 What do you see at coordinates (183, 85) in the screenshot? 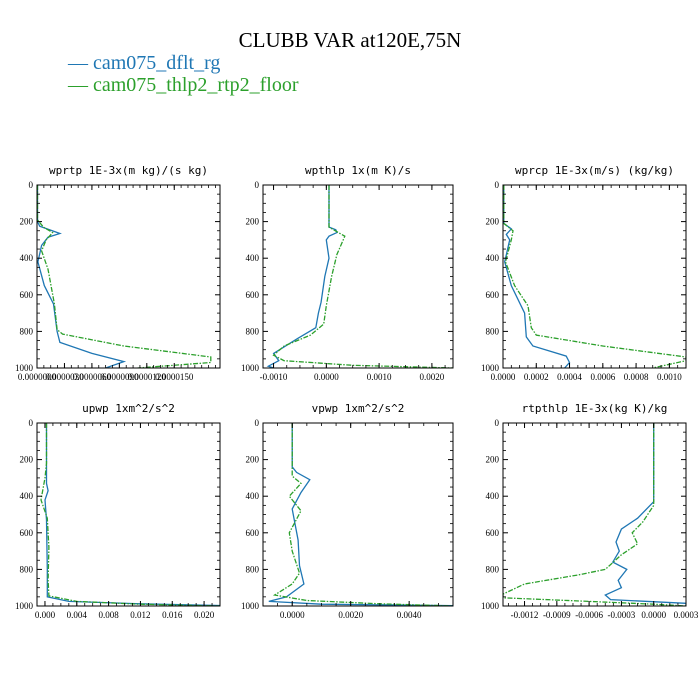
I see `legend-entry-thlp2-rtp2-floor: — cam075_thlp2_rtp2_floor` at bounding box center [183, 85].